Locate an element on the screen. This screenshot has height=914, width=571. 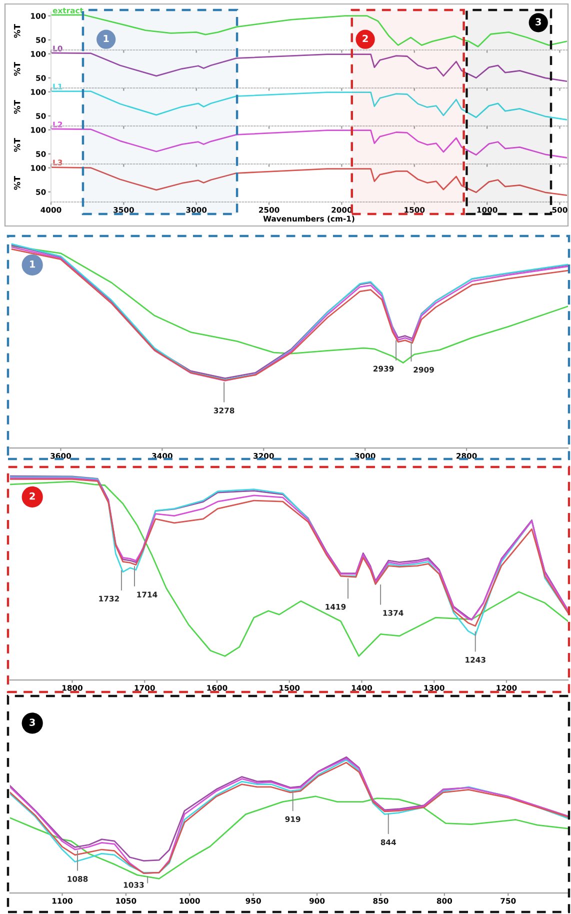
text: 3 is located at coordinates (32, 722).